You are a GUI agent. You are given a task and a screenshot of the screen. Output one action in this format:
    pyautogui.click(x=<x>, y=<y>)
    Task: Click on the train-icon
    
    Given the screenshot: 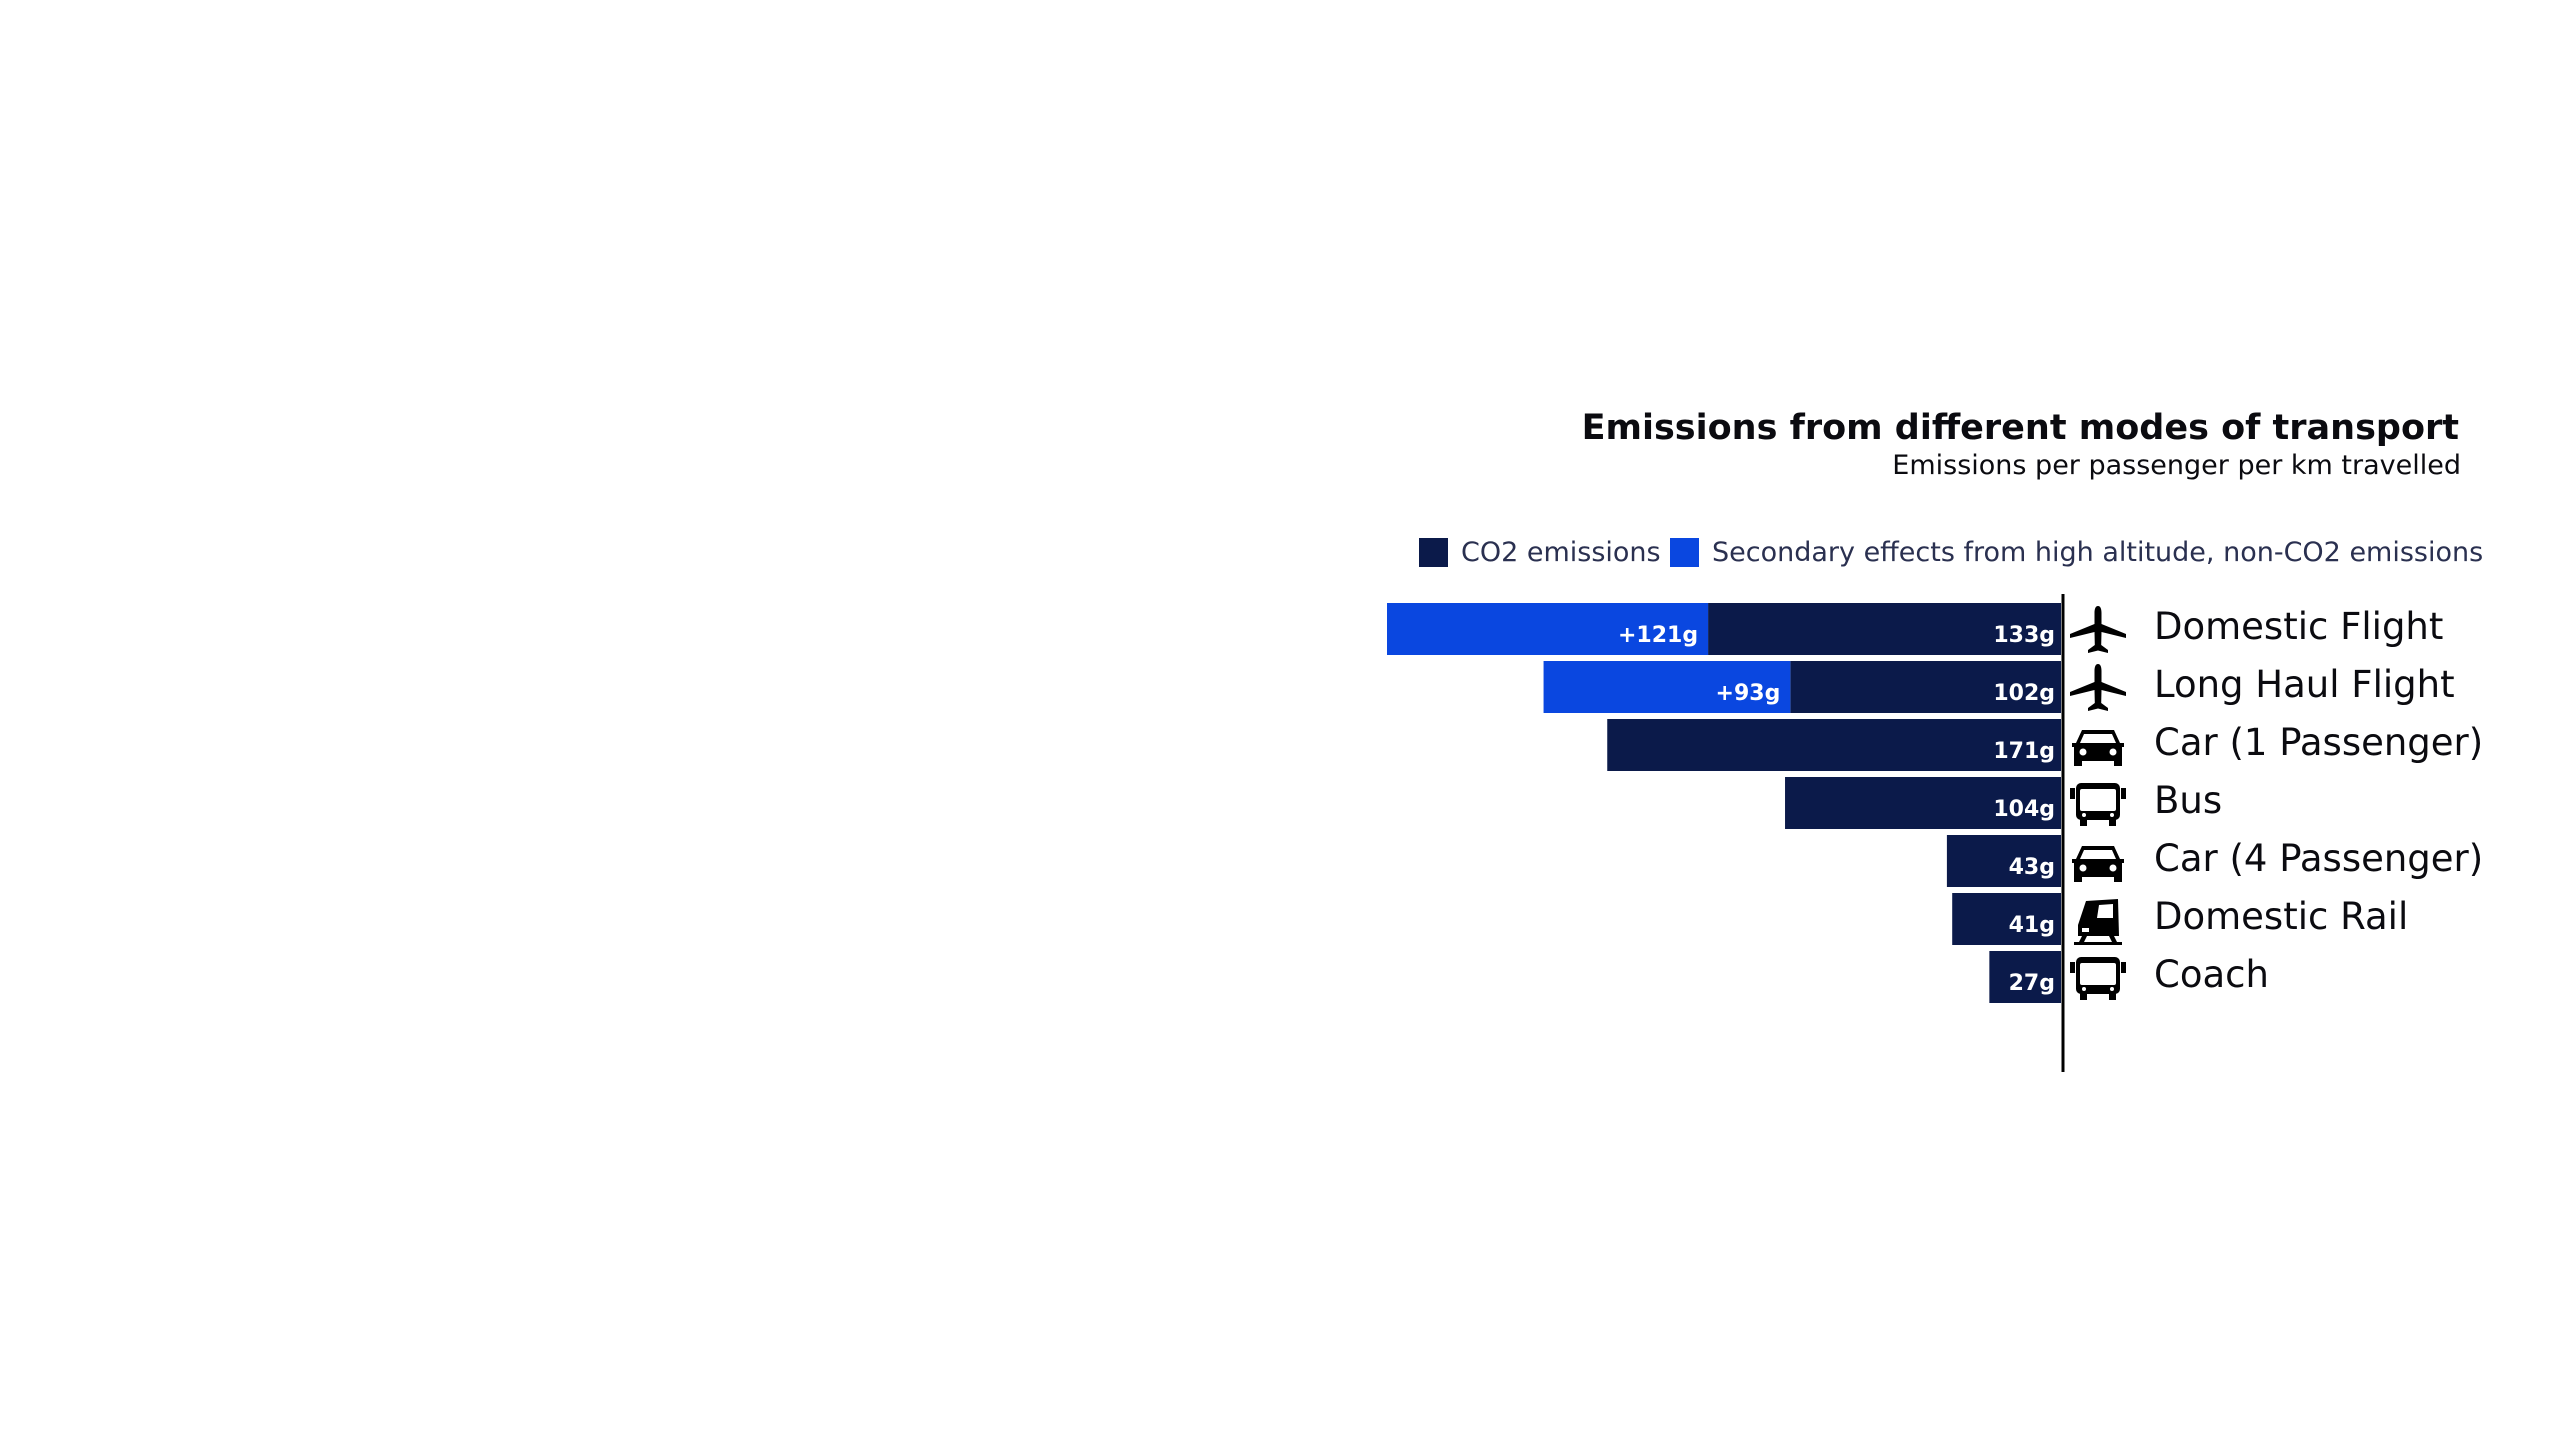 What is the action you would take?
    pyautogui.click(x=2098, y=920)
    